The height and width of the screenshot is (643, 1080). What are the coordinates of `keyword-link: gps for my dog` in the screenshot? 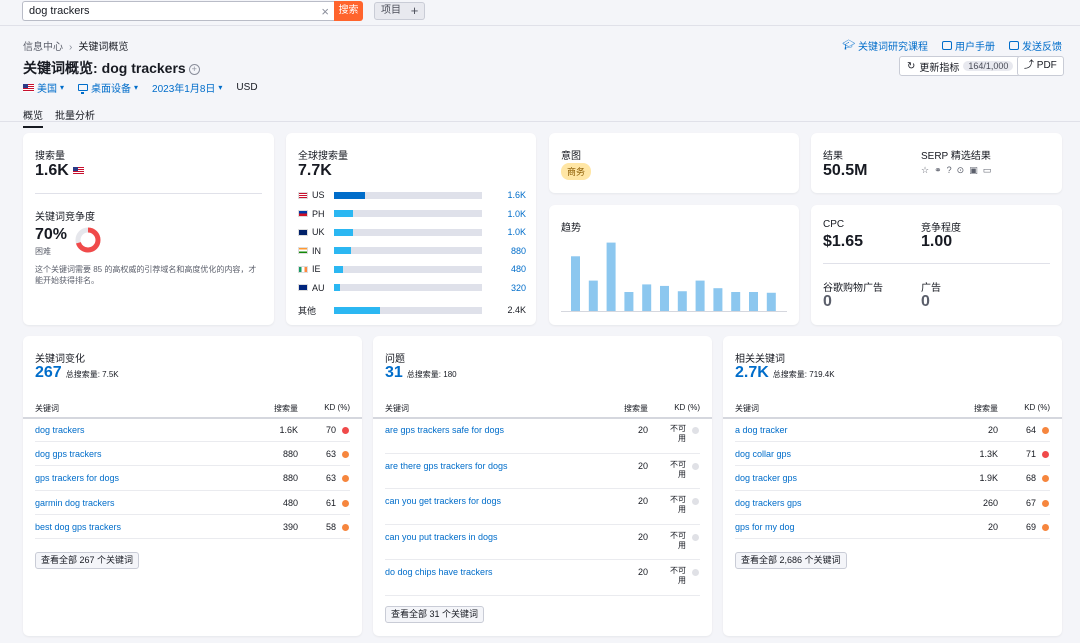 It's located at (765, 526).